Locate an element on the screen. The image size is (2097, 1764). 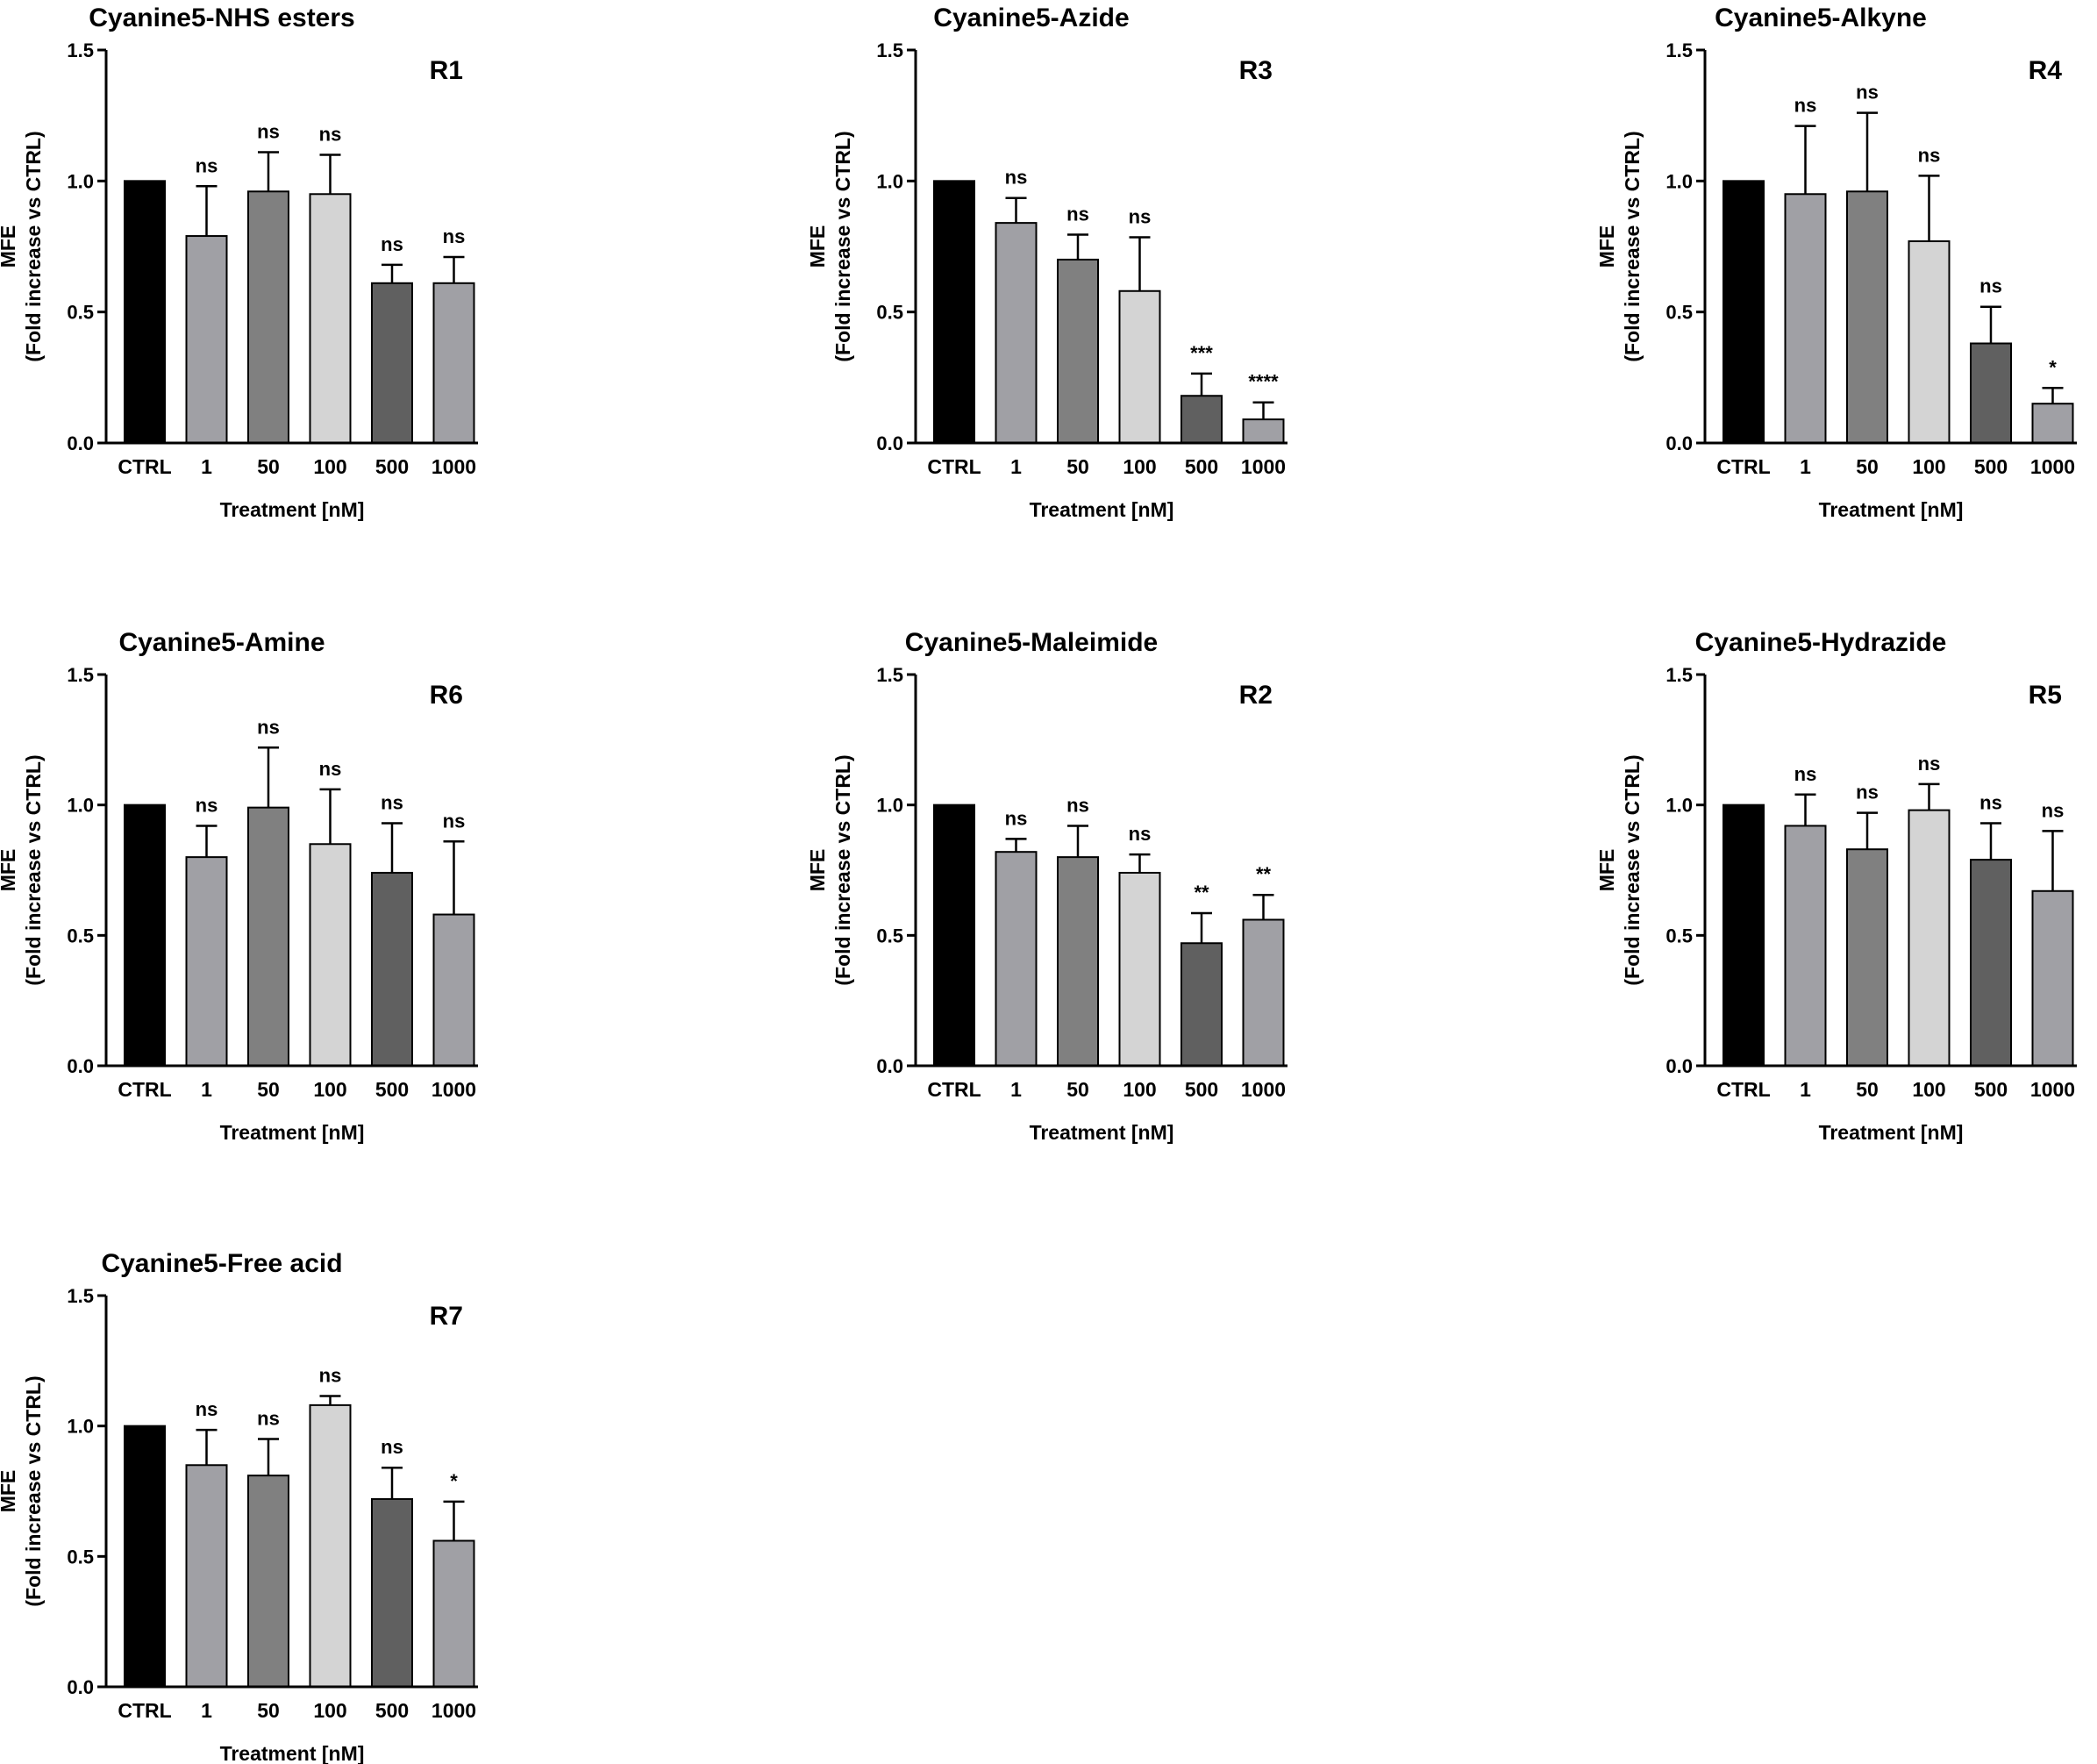
significance-label: *** is located at coordinates (1201, 353).